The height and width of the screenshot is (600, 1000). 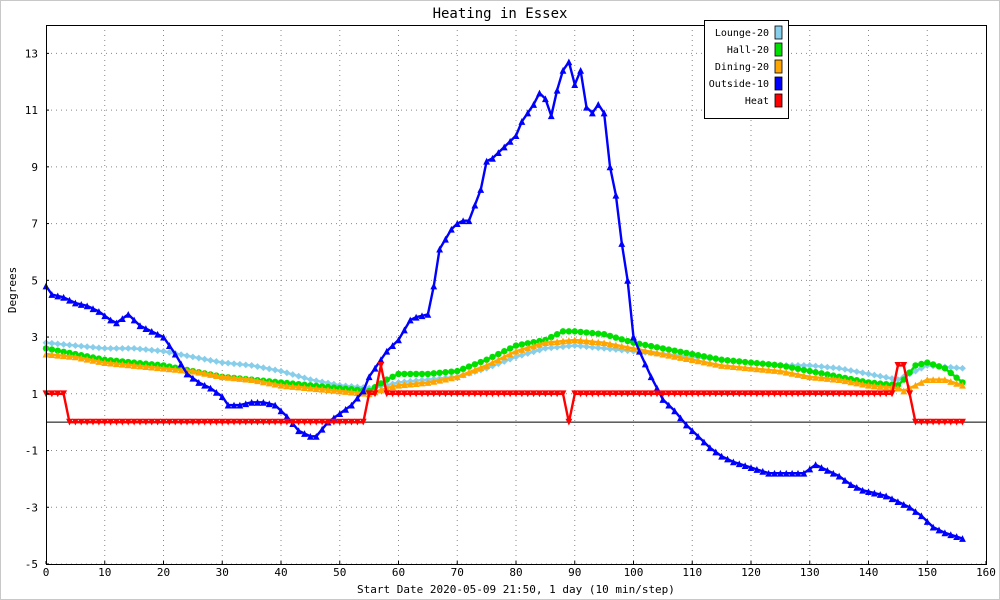 What do you see at coordinates (280, 572) in the screenshot?
I see `x-tick-label: 40` at bounding box center [280, 572].